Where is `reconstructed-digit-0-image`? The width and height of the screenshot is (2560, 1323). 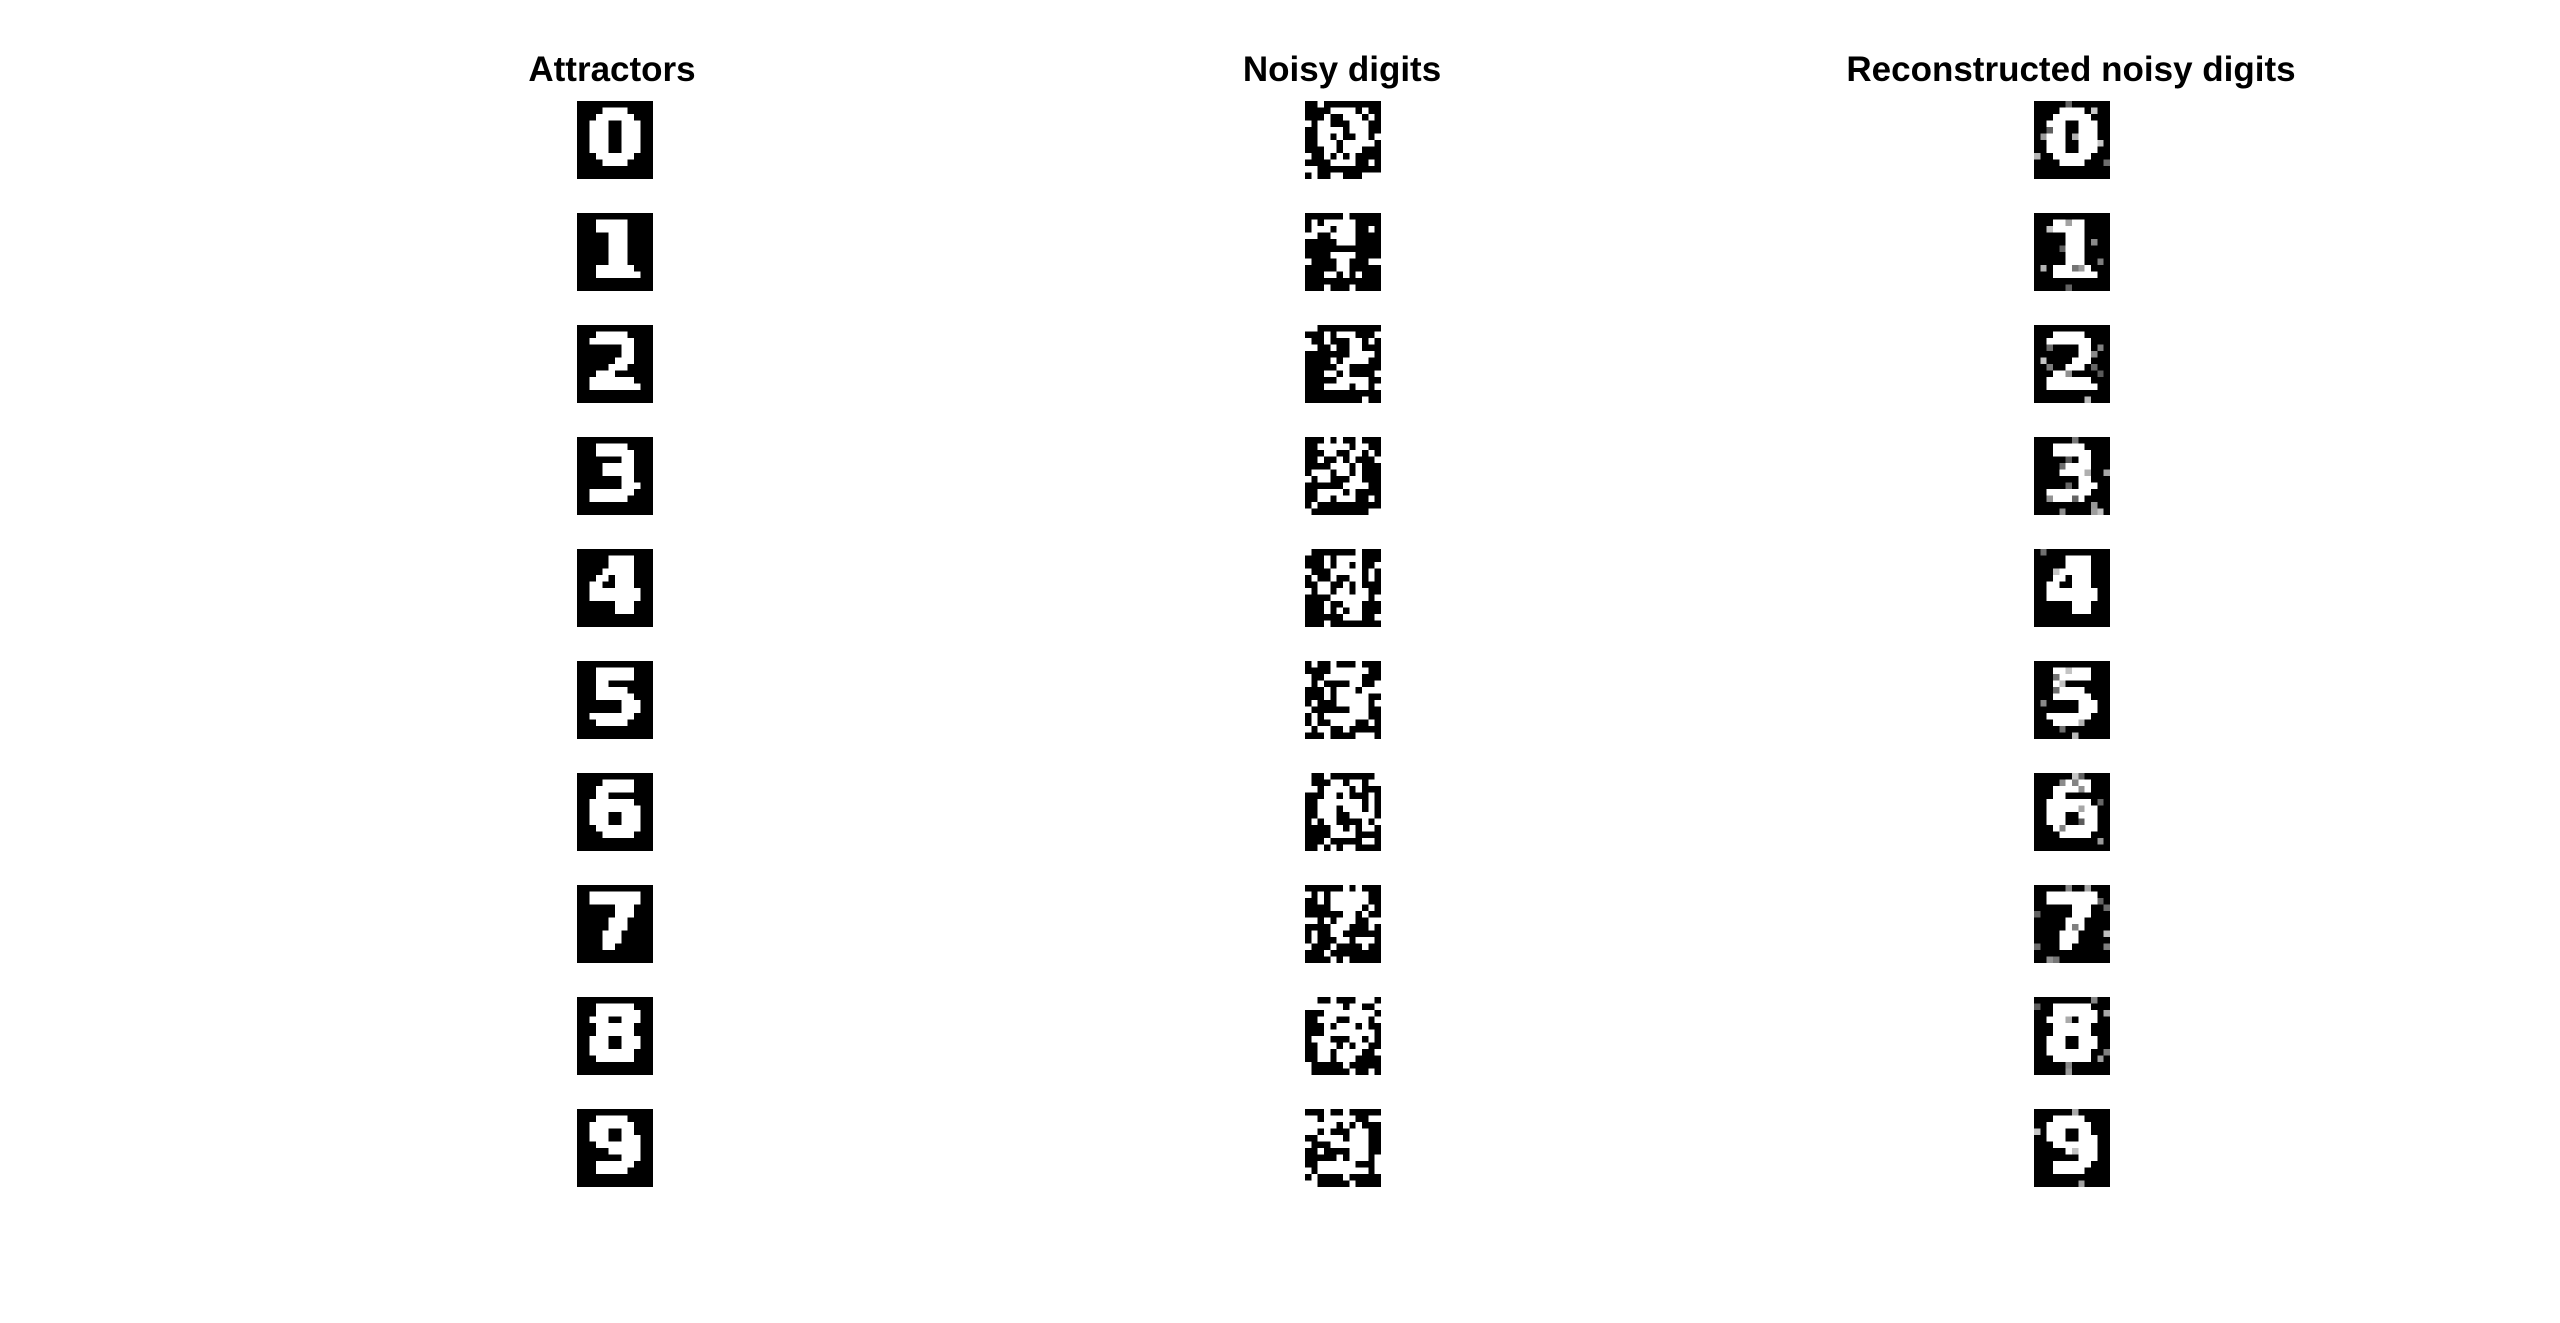
reconstructed-digit-0-image is located at coordinates (2072, 140).